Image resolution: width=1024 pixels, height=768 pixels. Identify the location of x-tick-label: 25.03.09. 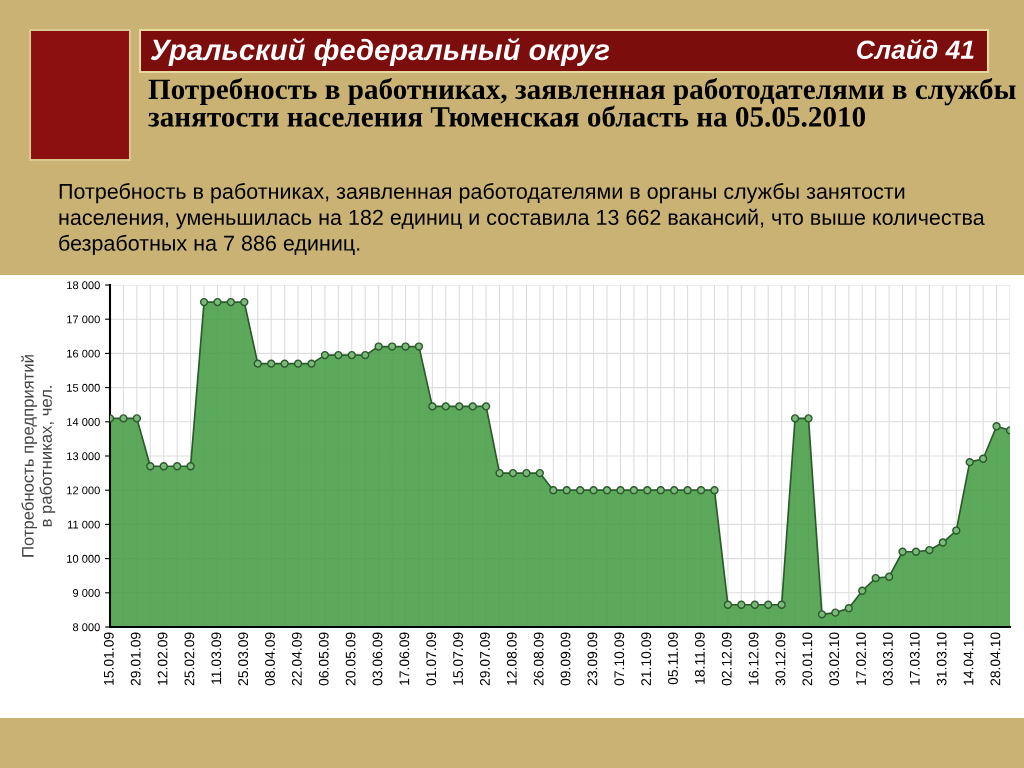
(243, 659).